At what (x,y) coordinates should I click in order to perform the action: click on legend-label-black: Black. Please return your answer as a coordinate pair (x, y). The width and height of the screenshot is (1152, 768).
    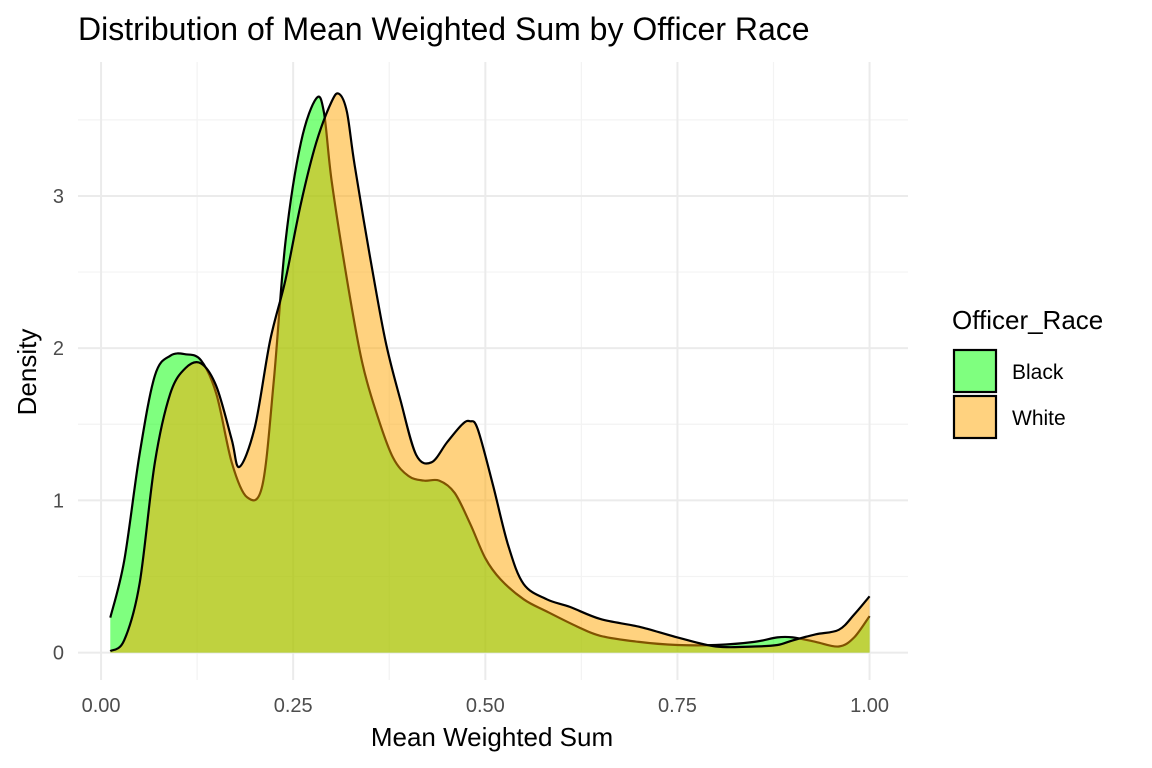
    Looking at the image, I should click on (1038, 372).